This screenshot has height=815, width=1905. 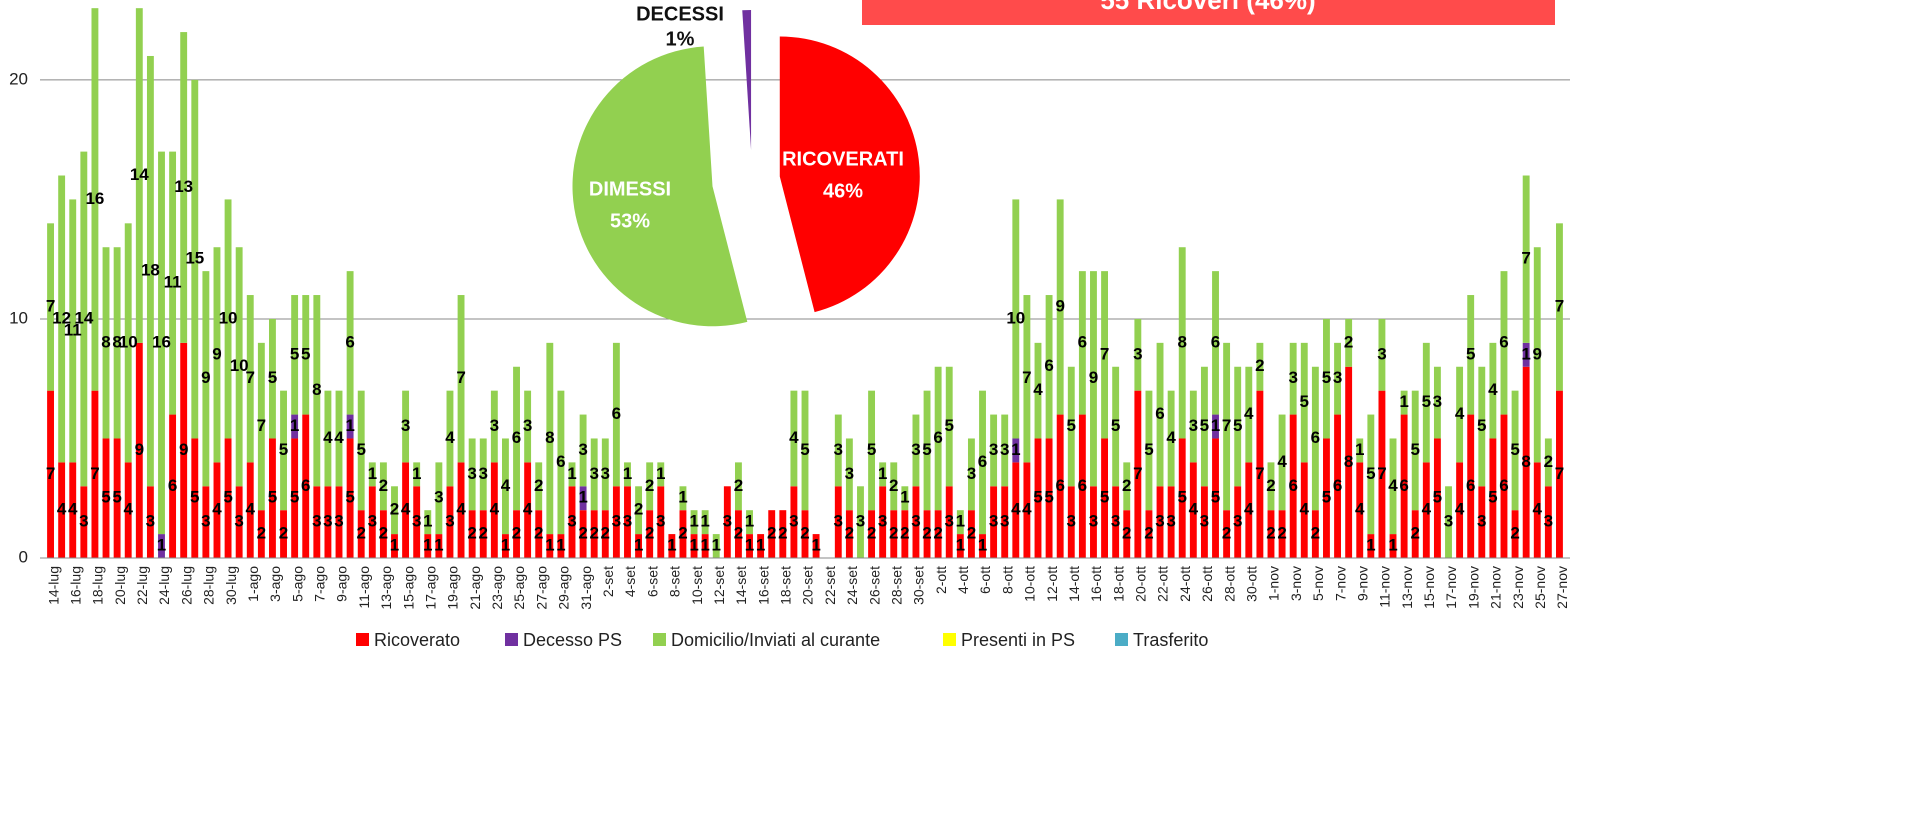 What do you see at coordinates (1052, 584) in the screenshot?
I see `x-tick-label: 12-ott` at bounding box center [1052, 584].